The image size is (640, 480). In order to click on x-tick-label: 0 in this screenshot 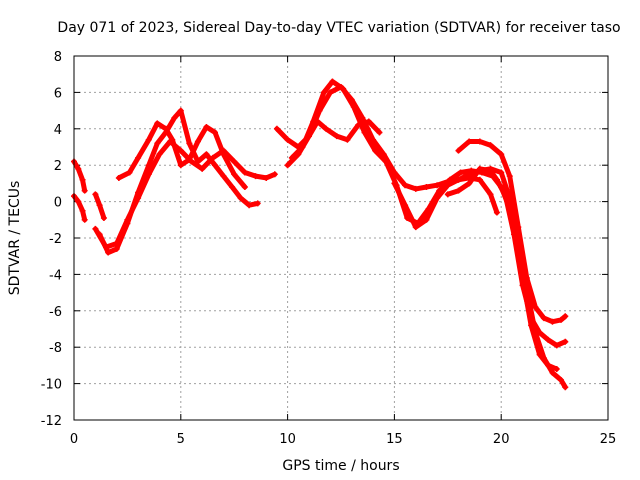, I will do `click(74, 439)`.